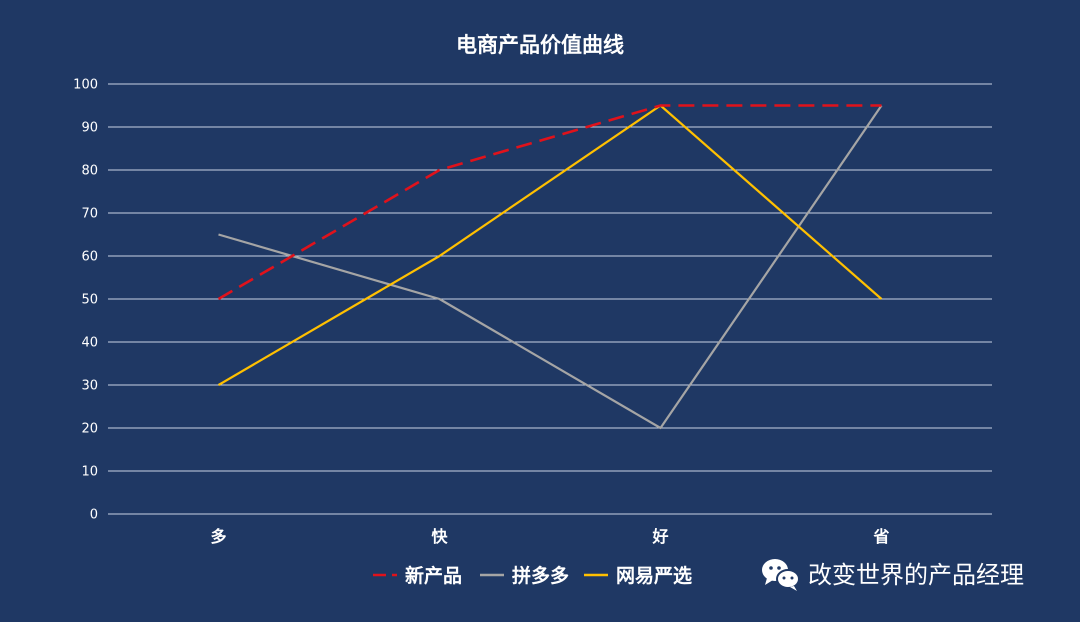 The height and width of the screenshot is (622, 1080). Describe the element at coordinates (89, 386) in the screenshot. I see `y-tick-label: 30` at that location.